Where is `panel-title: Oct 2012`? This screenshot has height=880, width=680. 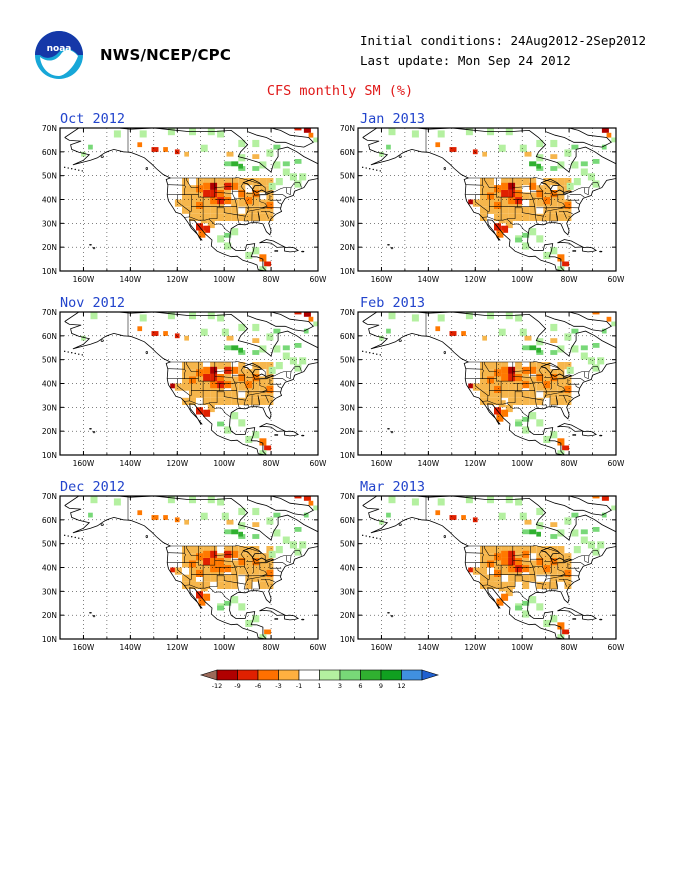
panel-title: Oct 2012 is located at coordinates (93, 119).